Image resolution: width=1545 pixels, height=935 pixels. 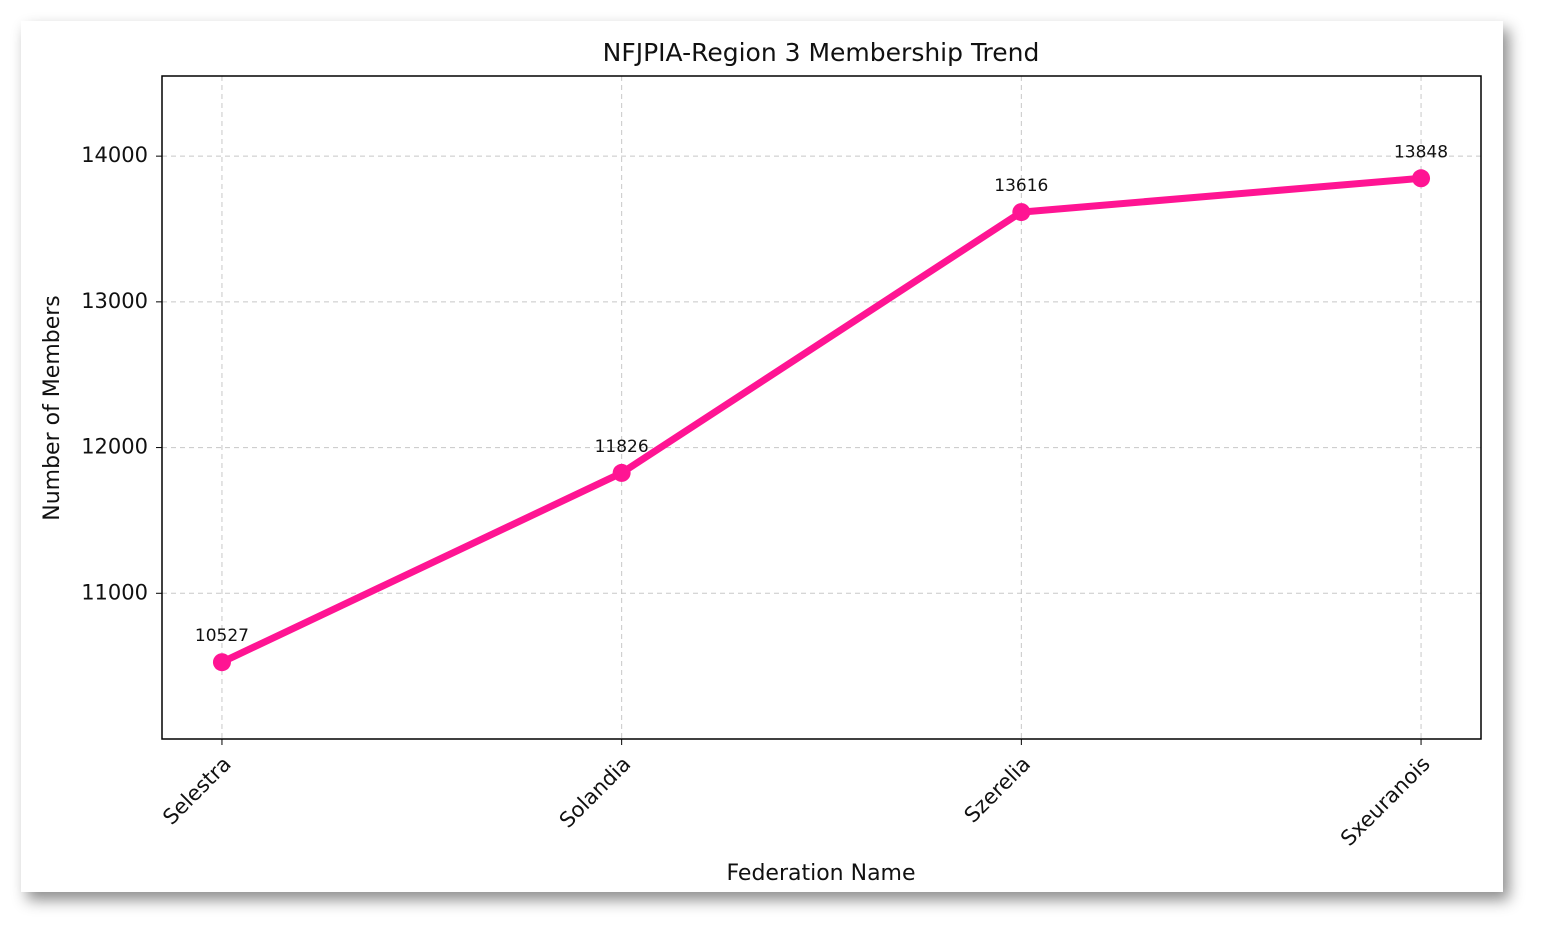 What do you see at coordinates (595, 792) in the screenshot?
I see `x-tick-label: Solandia` at bounding box center [595, 792].